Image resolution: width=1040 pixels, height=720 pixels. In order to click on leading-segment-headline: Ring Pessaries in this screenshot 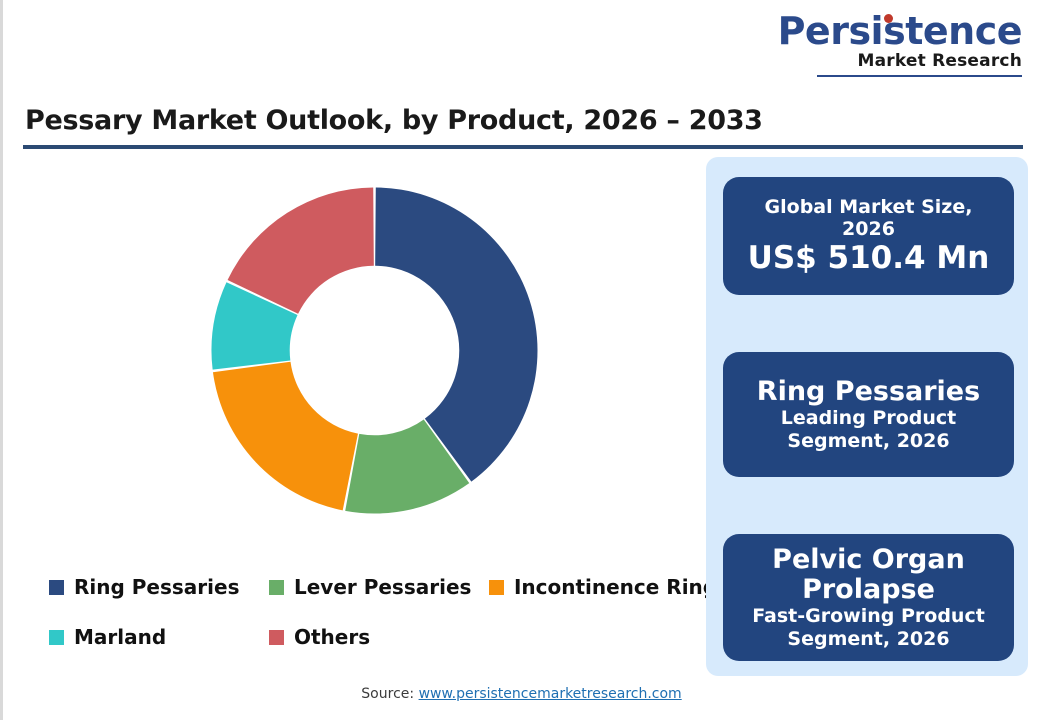, I will do `click(868, 391)`.